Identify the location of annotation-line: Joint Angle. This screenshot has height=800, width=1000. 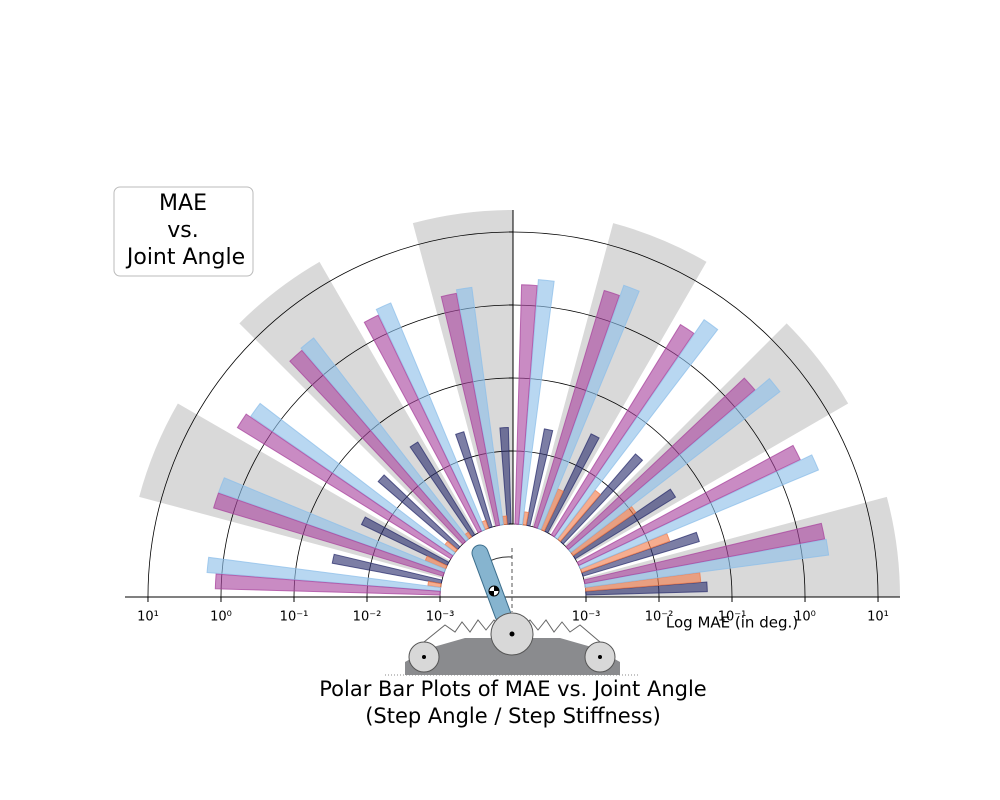
(185, 257).